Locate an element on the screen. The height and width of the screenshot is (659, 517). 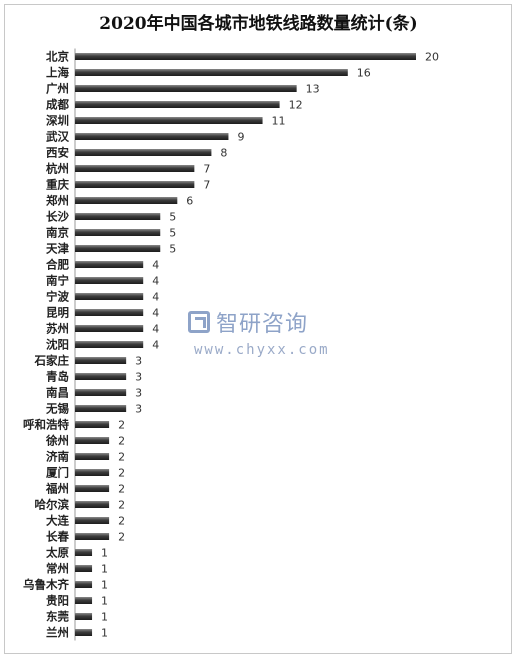
value-label-28: 2 is located at coordinates (121, 505).